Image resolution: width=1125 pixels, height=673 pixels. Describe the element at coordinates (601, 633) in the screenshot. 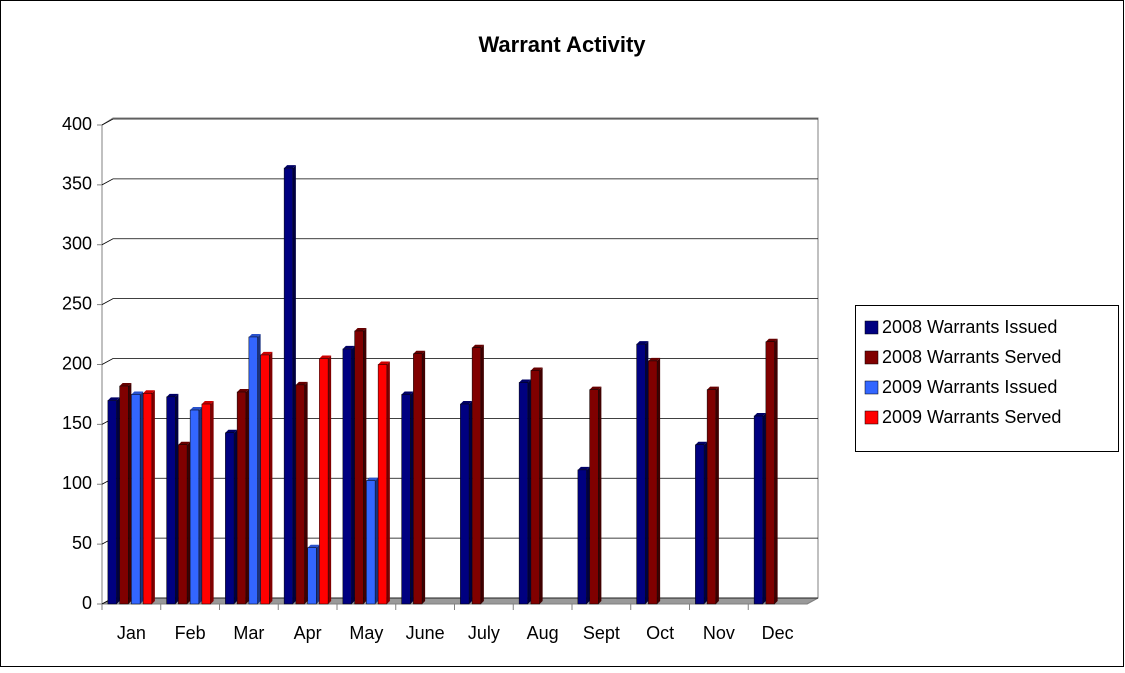

I see `x-tick-label: Sept` at that location.